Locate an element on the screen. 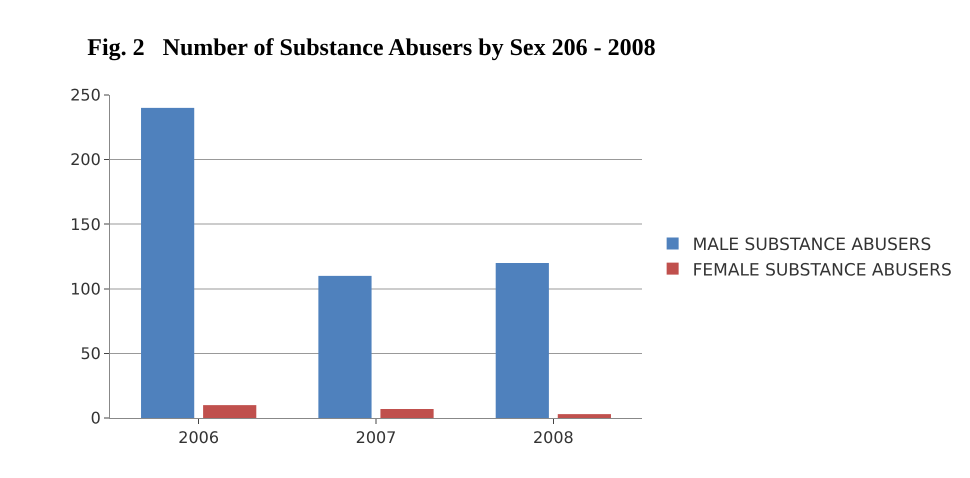 This screenshot has height=478, width=970. y-tick-label: 0 is located at coordinates (95, 418).